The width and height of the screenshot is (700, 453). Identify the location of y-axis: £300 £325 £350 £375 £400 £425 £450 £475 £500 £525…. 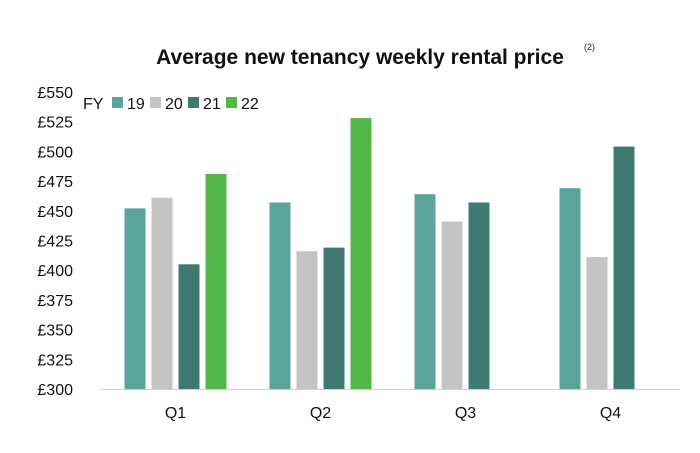
(55, 242).